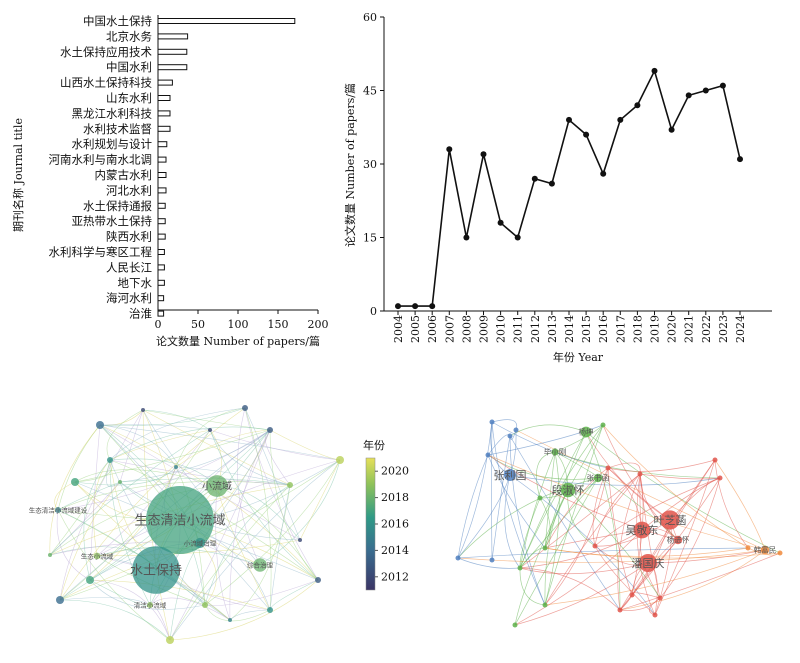 The height and width of the screenshot is (663, 800). What do you see at coordinates (101, 252) in the screenshot?
I see `bar-category-label: 水利科学与寒区工程` at bounding box center [101, 252].